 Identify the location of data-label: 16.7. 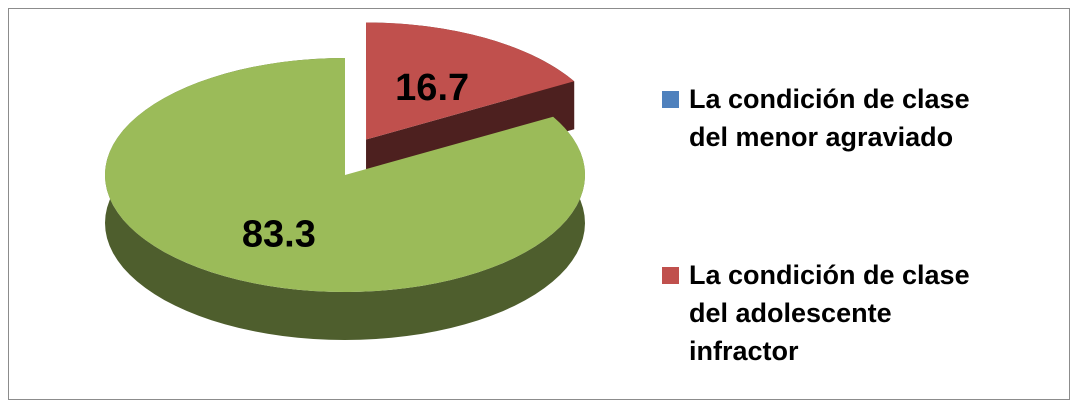
(432, 88).